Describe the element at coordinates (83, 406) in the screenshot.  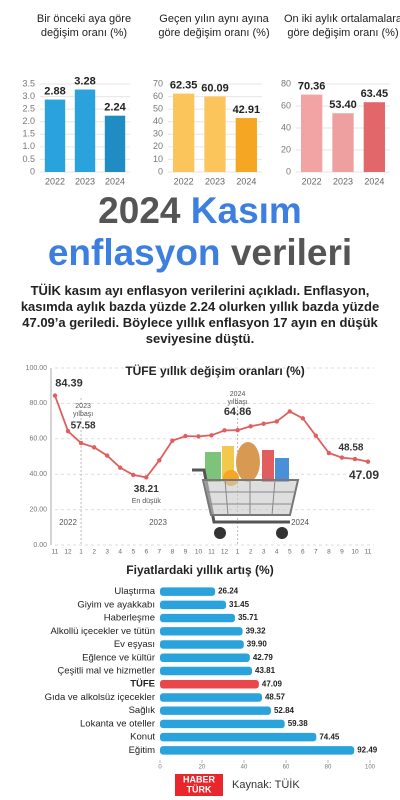
I see `annotation: 2023` at that location.